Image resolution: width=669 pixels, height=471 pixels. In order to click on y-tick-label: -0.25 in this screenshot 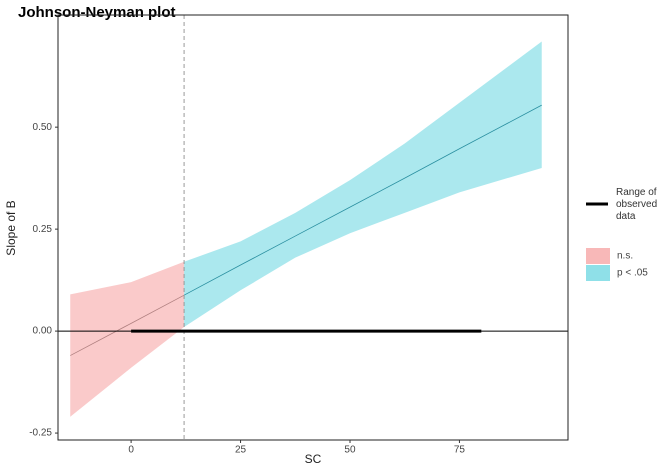, I will do `click(40, 433)`.